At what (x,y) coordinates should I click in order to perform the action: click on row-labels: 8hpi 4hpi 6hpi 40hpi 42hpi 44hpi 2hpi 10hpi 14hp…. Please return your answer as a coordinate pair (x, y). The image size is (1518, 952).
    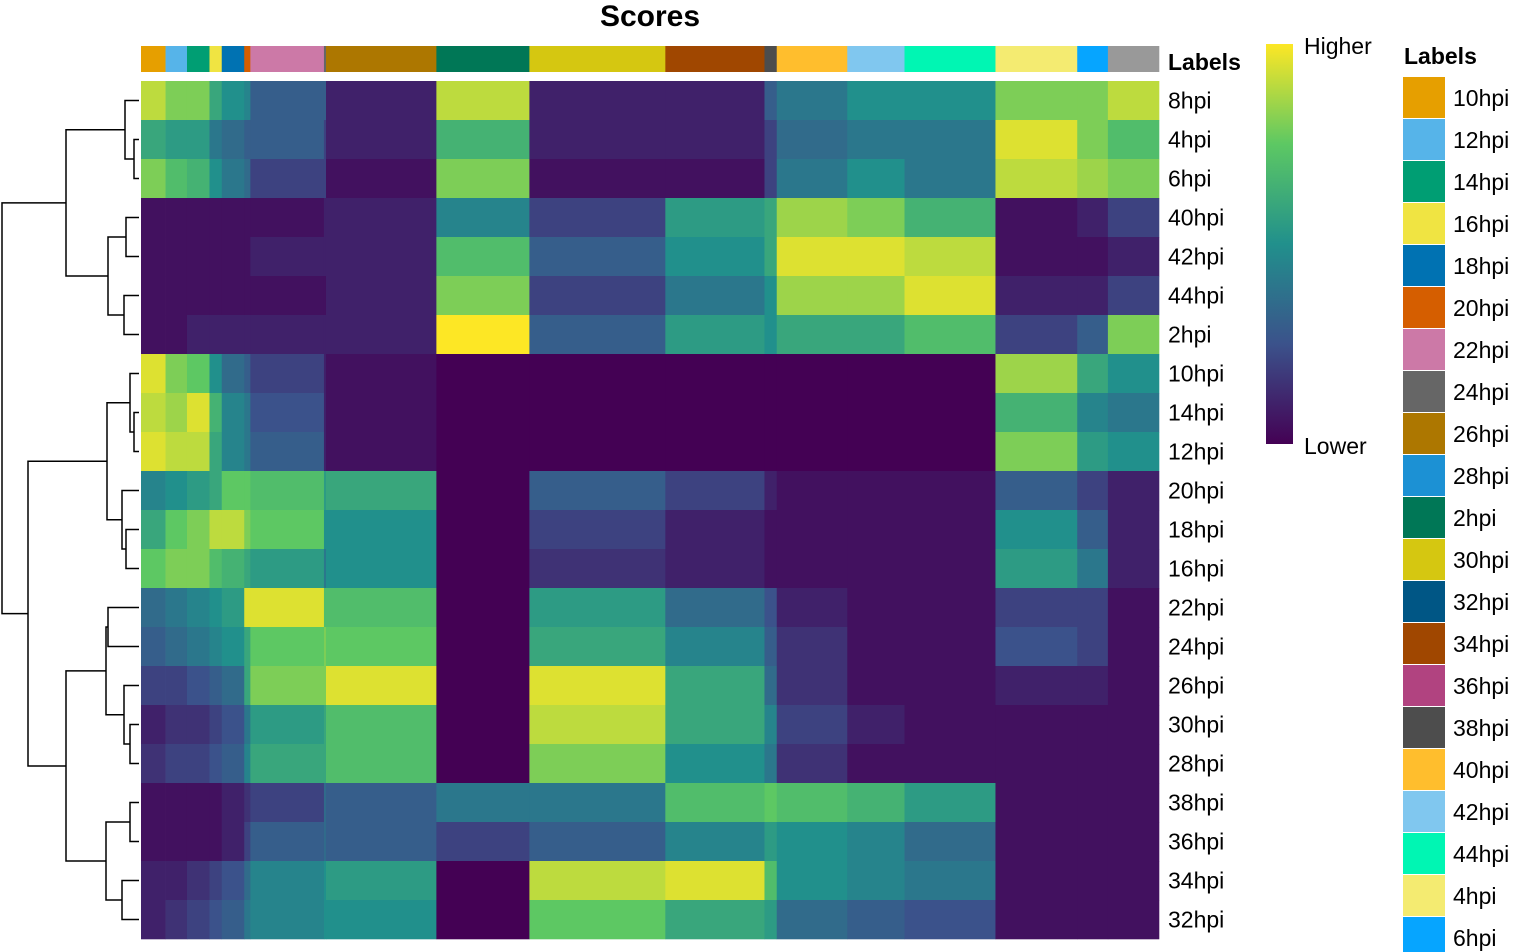
    Looking at the image, I should click on (1196, 510).